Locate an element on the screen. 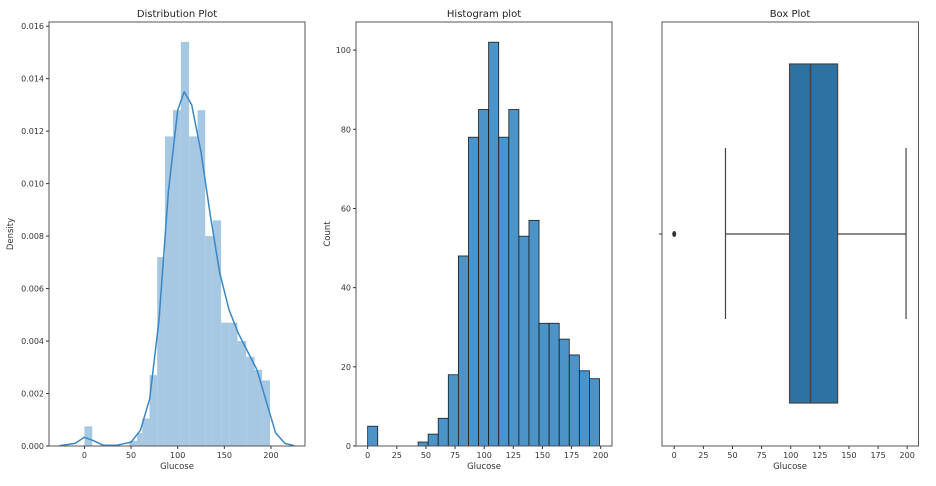  outlier-point is located at coordinates (674, 234).